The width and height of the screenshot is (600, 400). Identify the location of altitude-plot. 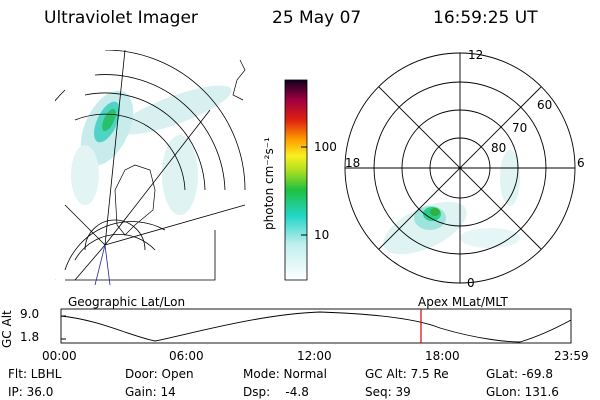
(316, 326).